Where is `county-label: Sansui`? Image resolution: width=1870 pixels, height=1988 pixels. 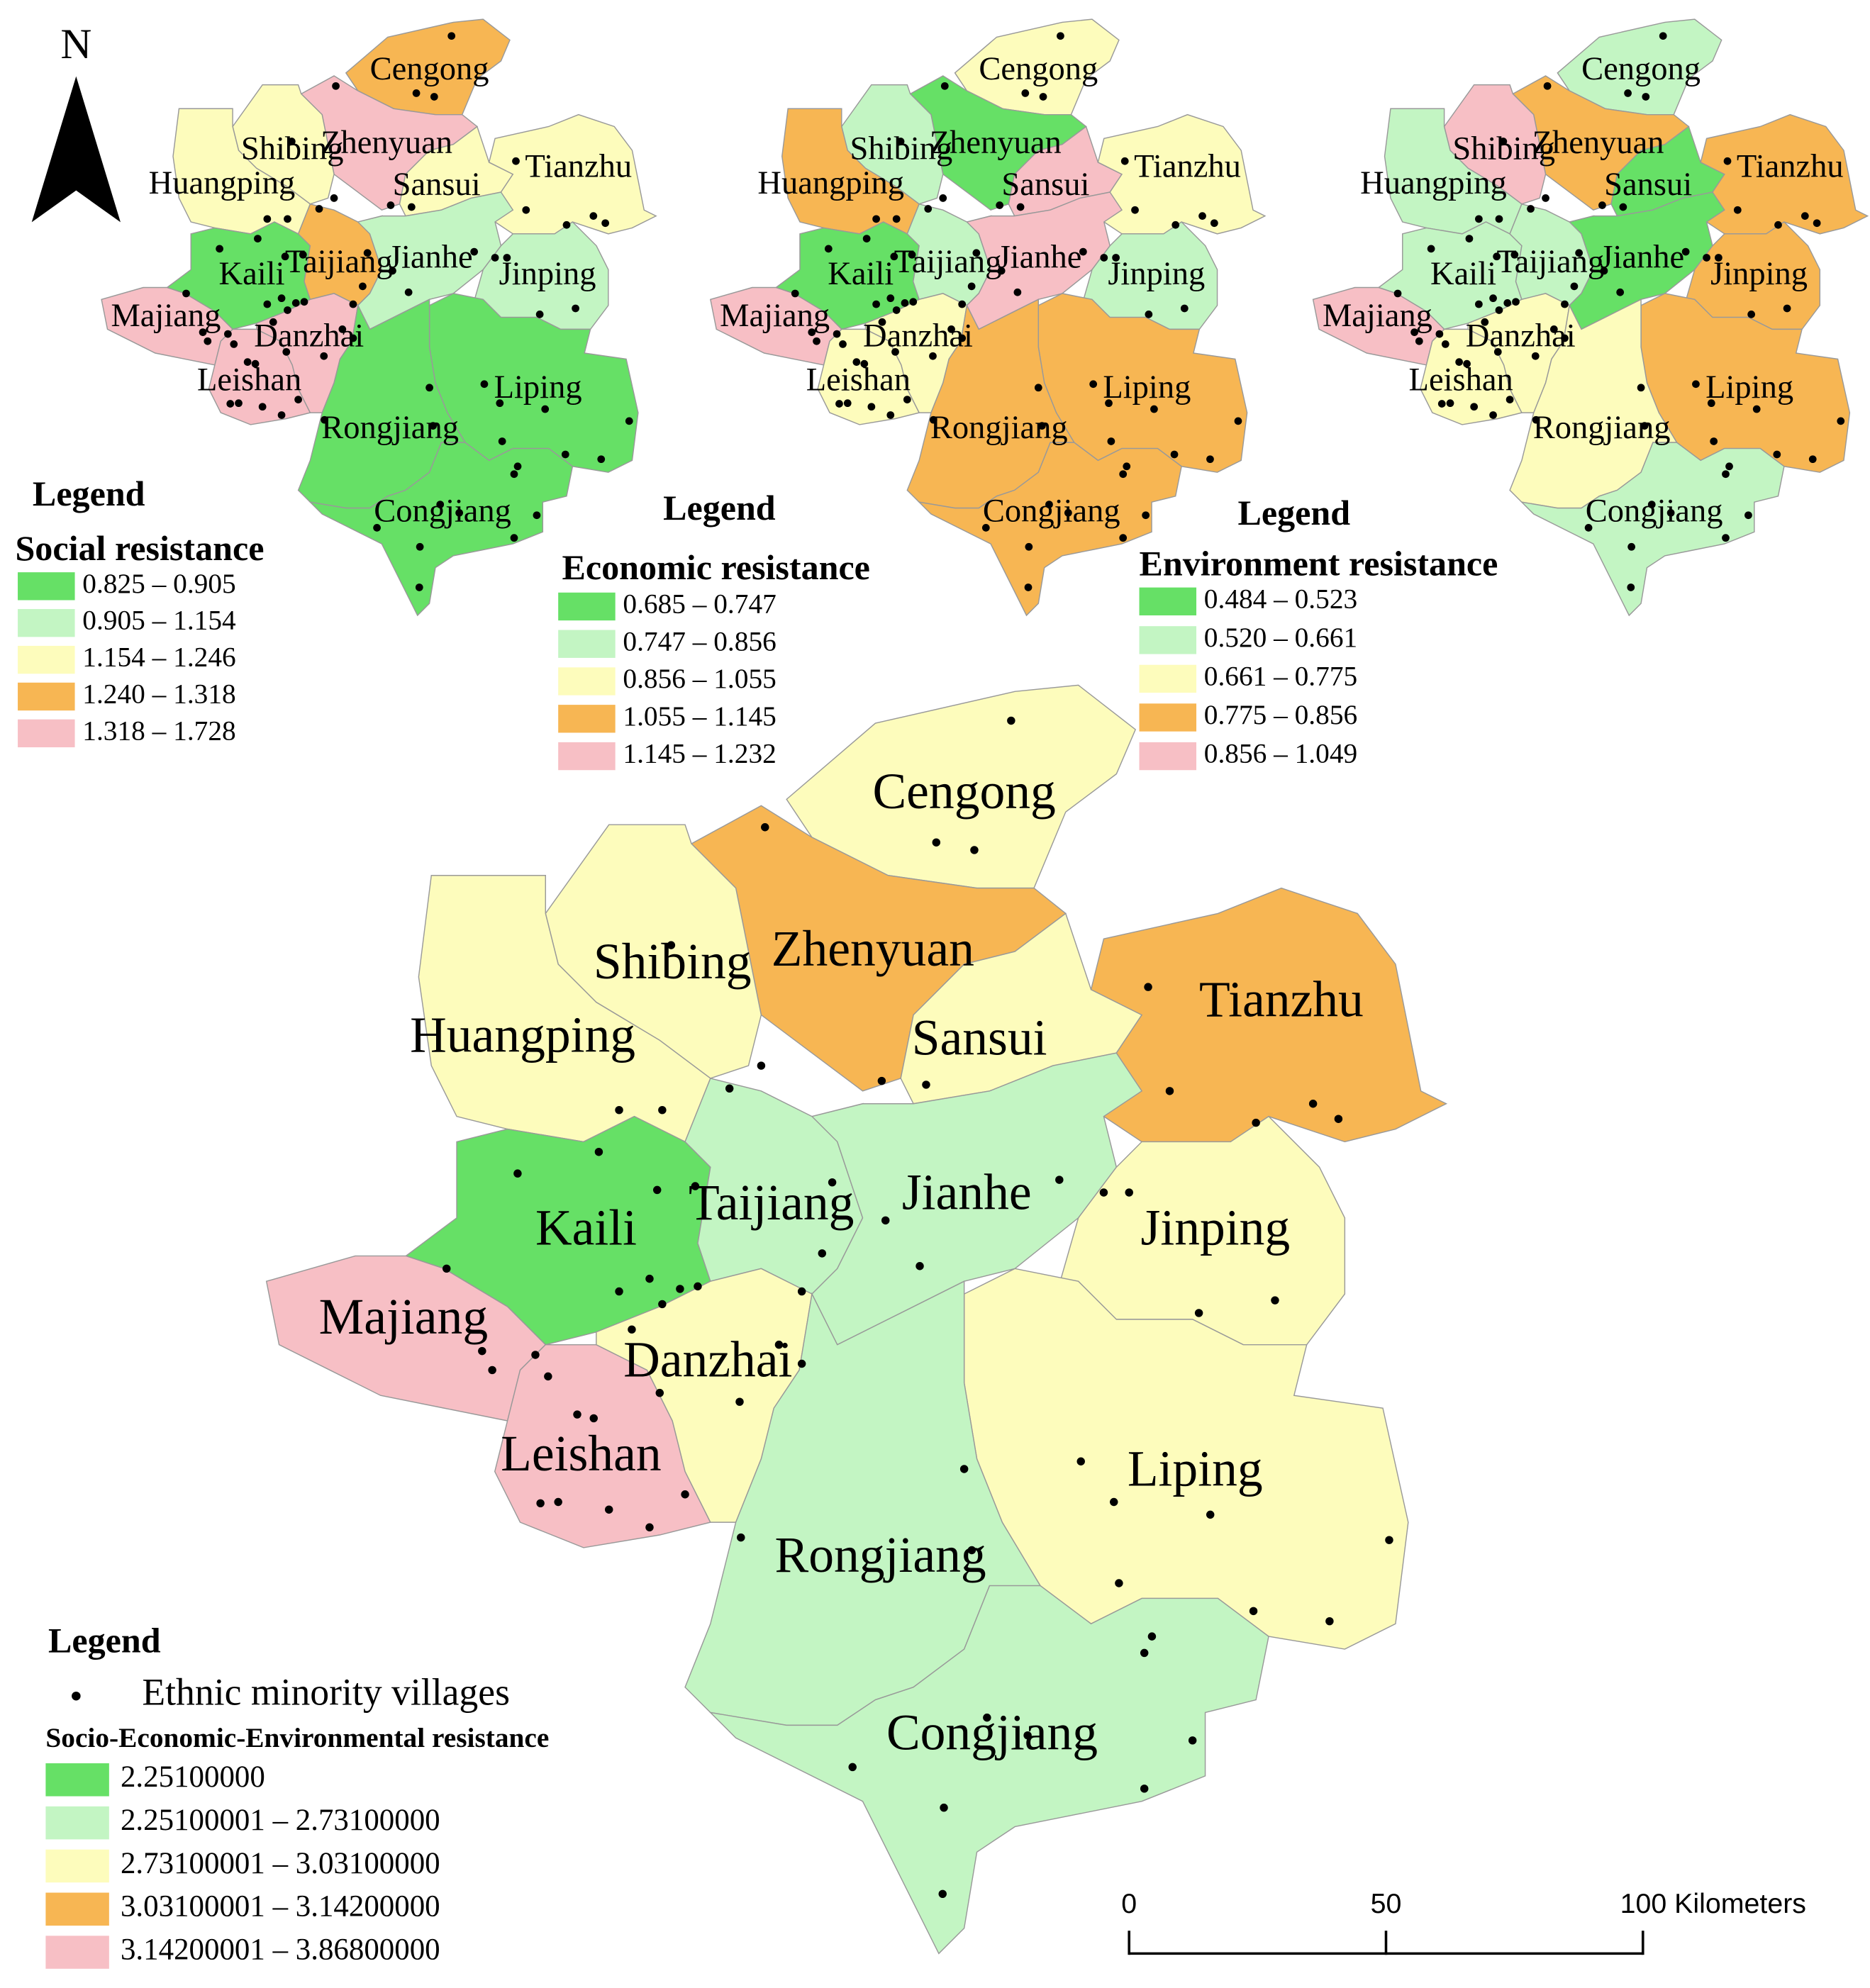
county-label: Sansui is located at coordinates (979, 1038).